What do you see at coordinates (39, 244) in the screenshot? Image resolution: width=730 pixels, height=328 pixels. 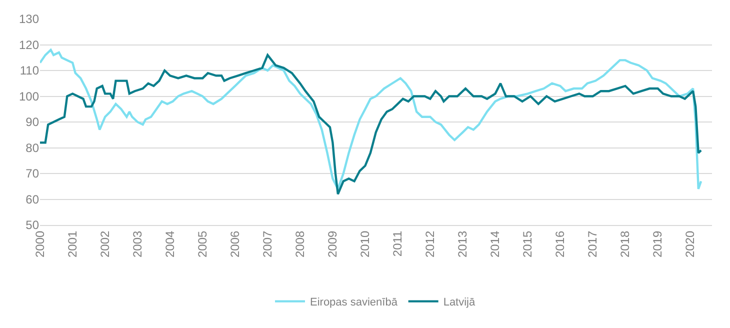 I see `x-tick-label: 2000` at bounding box center [39, 244].